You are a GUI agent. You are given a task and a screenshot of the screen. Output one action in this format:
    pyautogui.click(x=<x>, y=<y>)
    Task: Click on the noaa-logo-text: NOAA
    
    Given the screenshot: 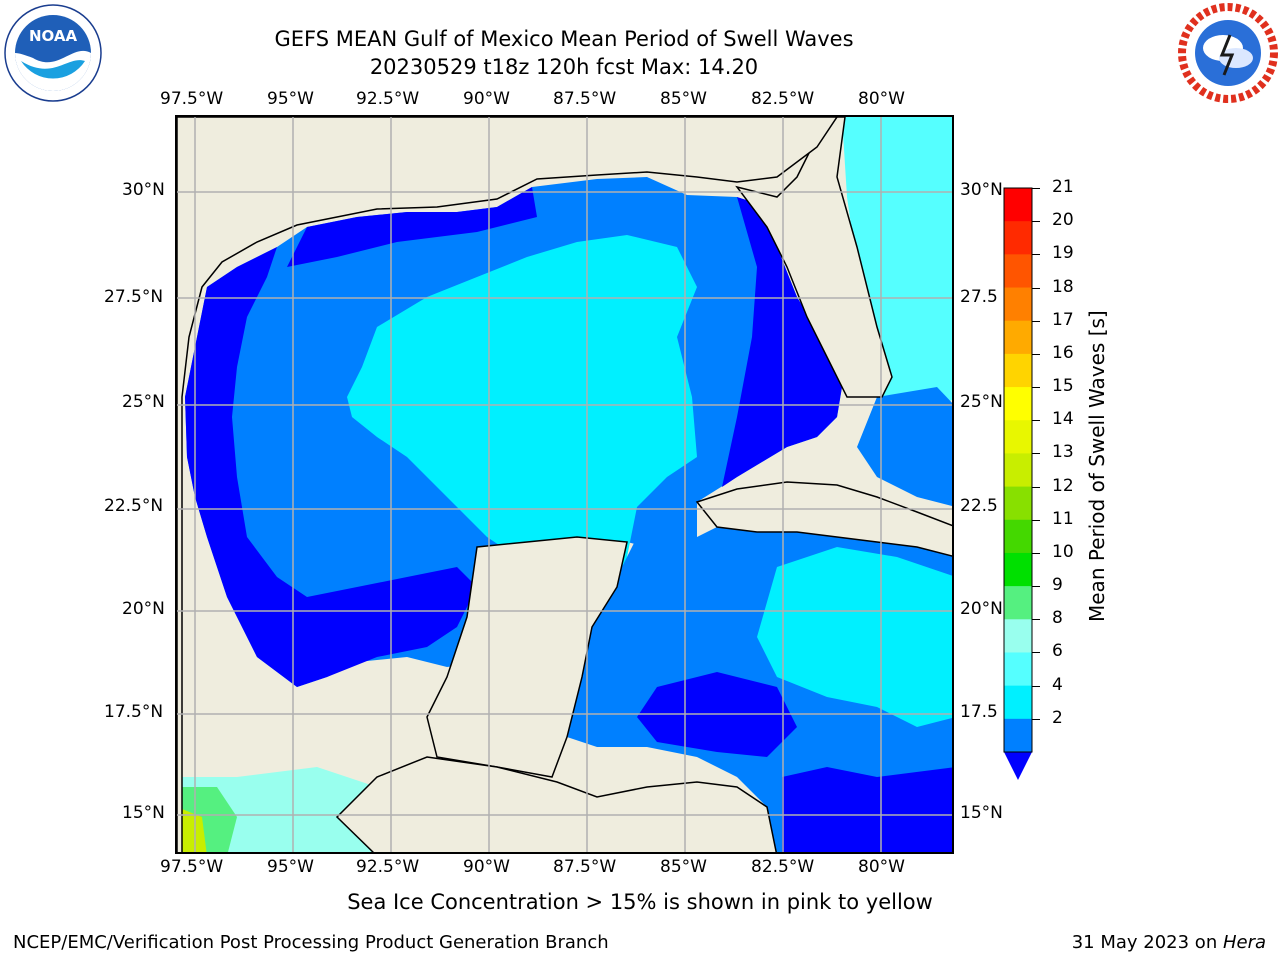 What is the action you would take?
    pyautogui.click(x=53, y=36)
    